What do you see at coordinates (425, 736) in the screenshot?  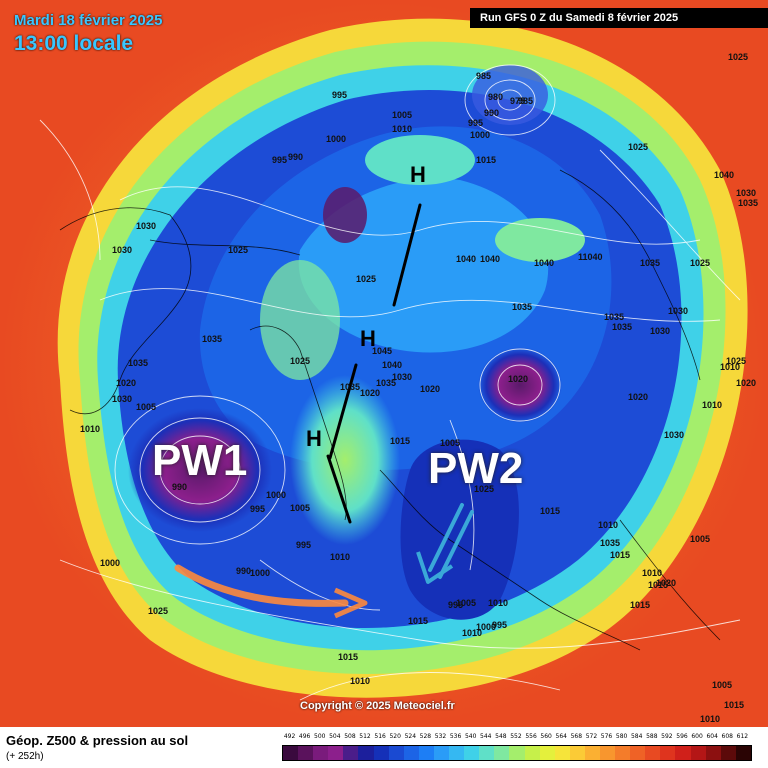 I see `color-scale-label: 528` at bounding box center [425, 736].